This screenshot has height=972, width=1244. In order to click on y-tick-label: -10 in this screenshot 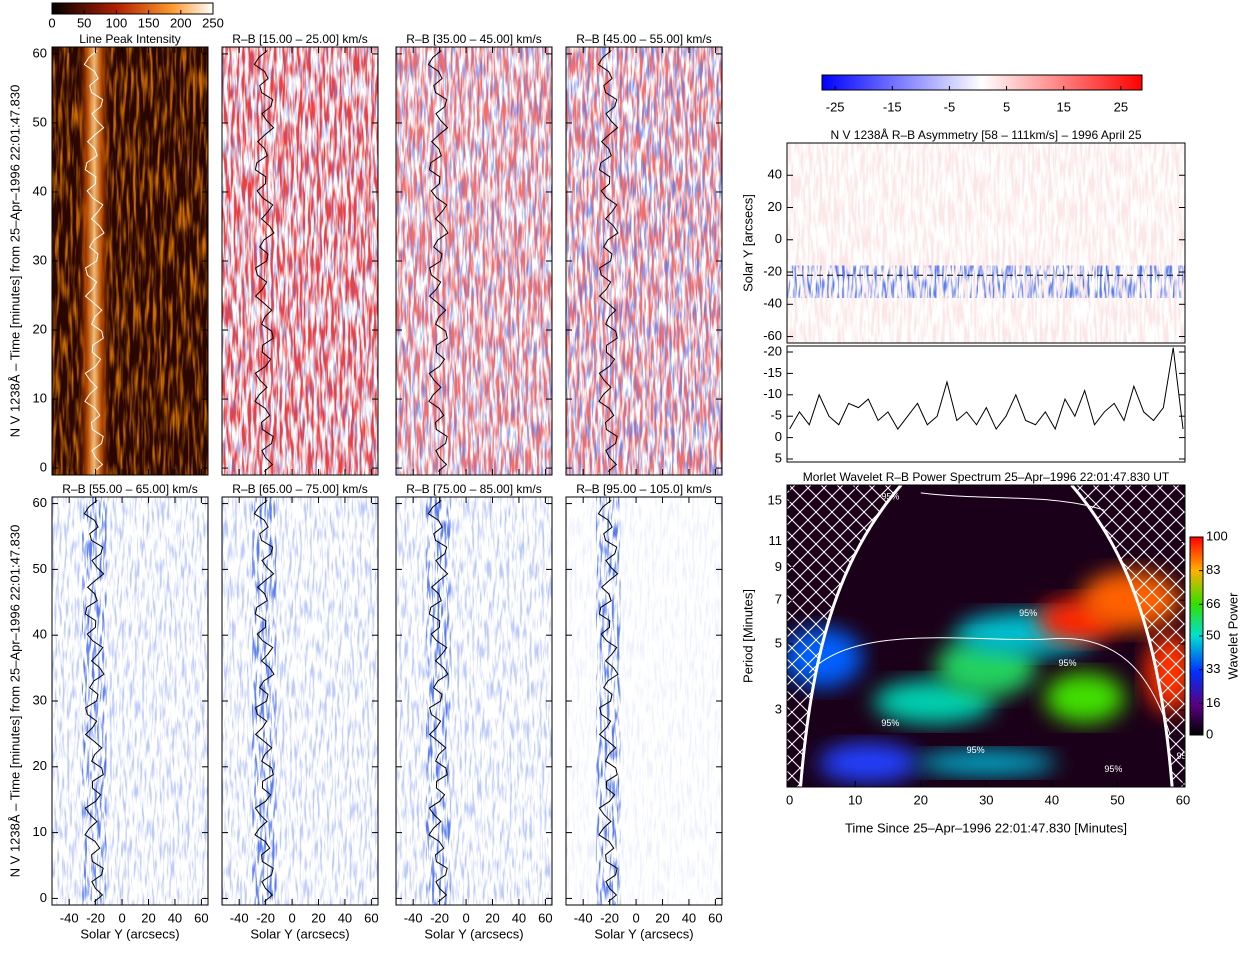, I will do `click(772, 393)`.